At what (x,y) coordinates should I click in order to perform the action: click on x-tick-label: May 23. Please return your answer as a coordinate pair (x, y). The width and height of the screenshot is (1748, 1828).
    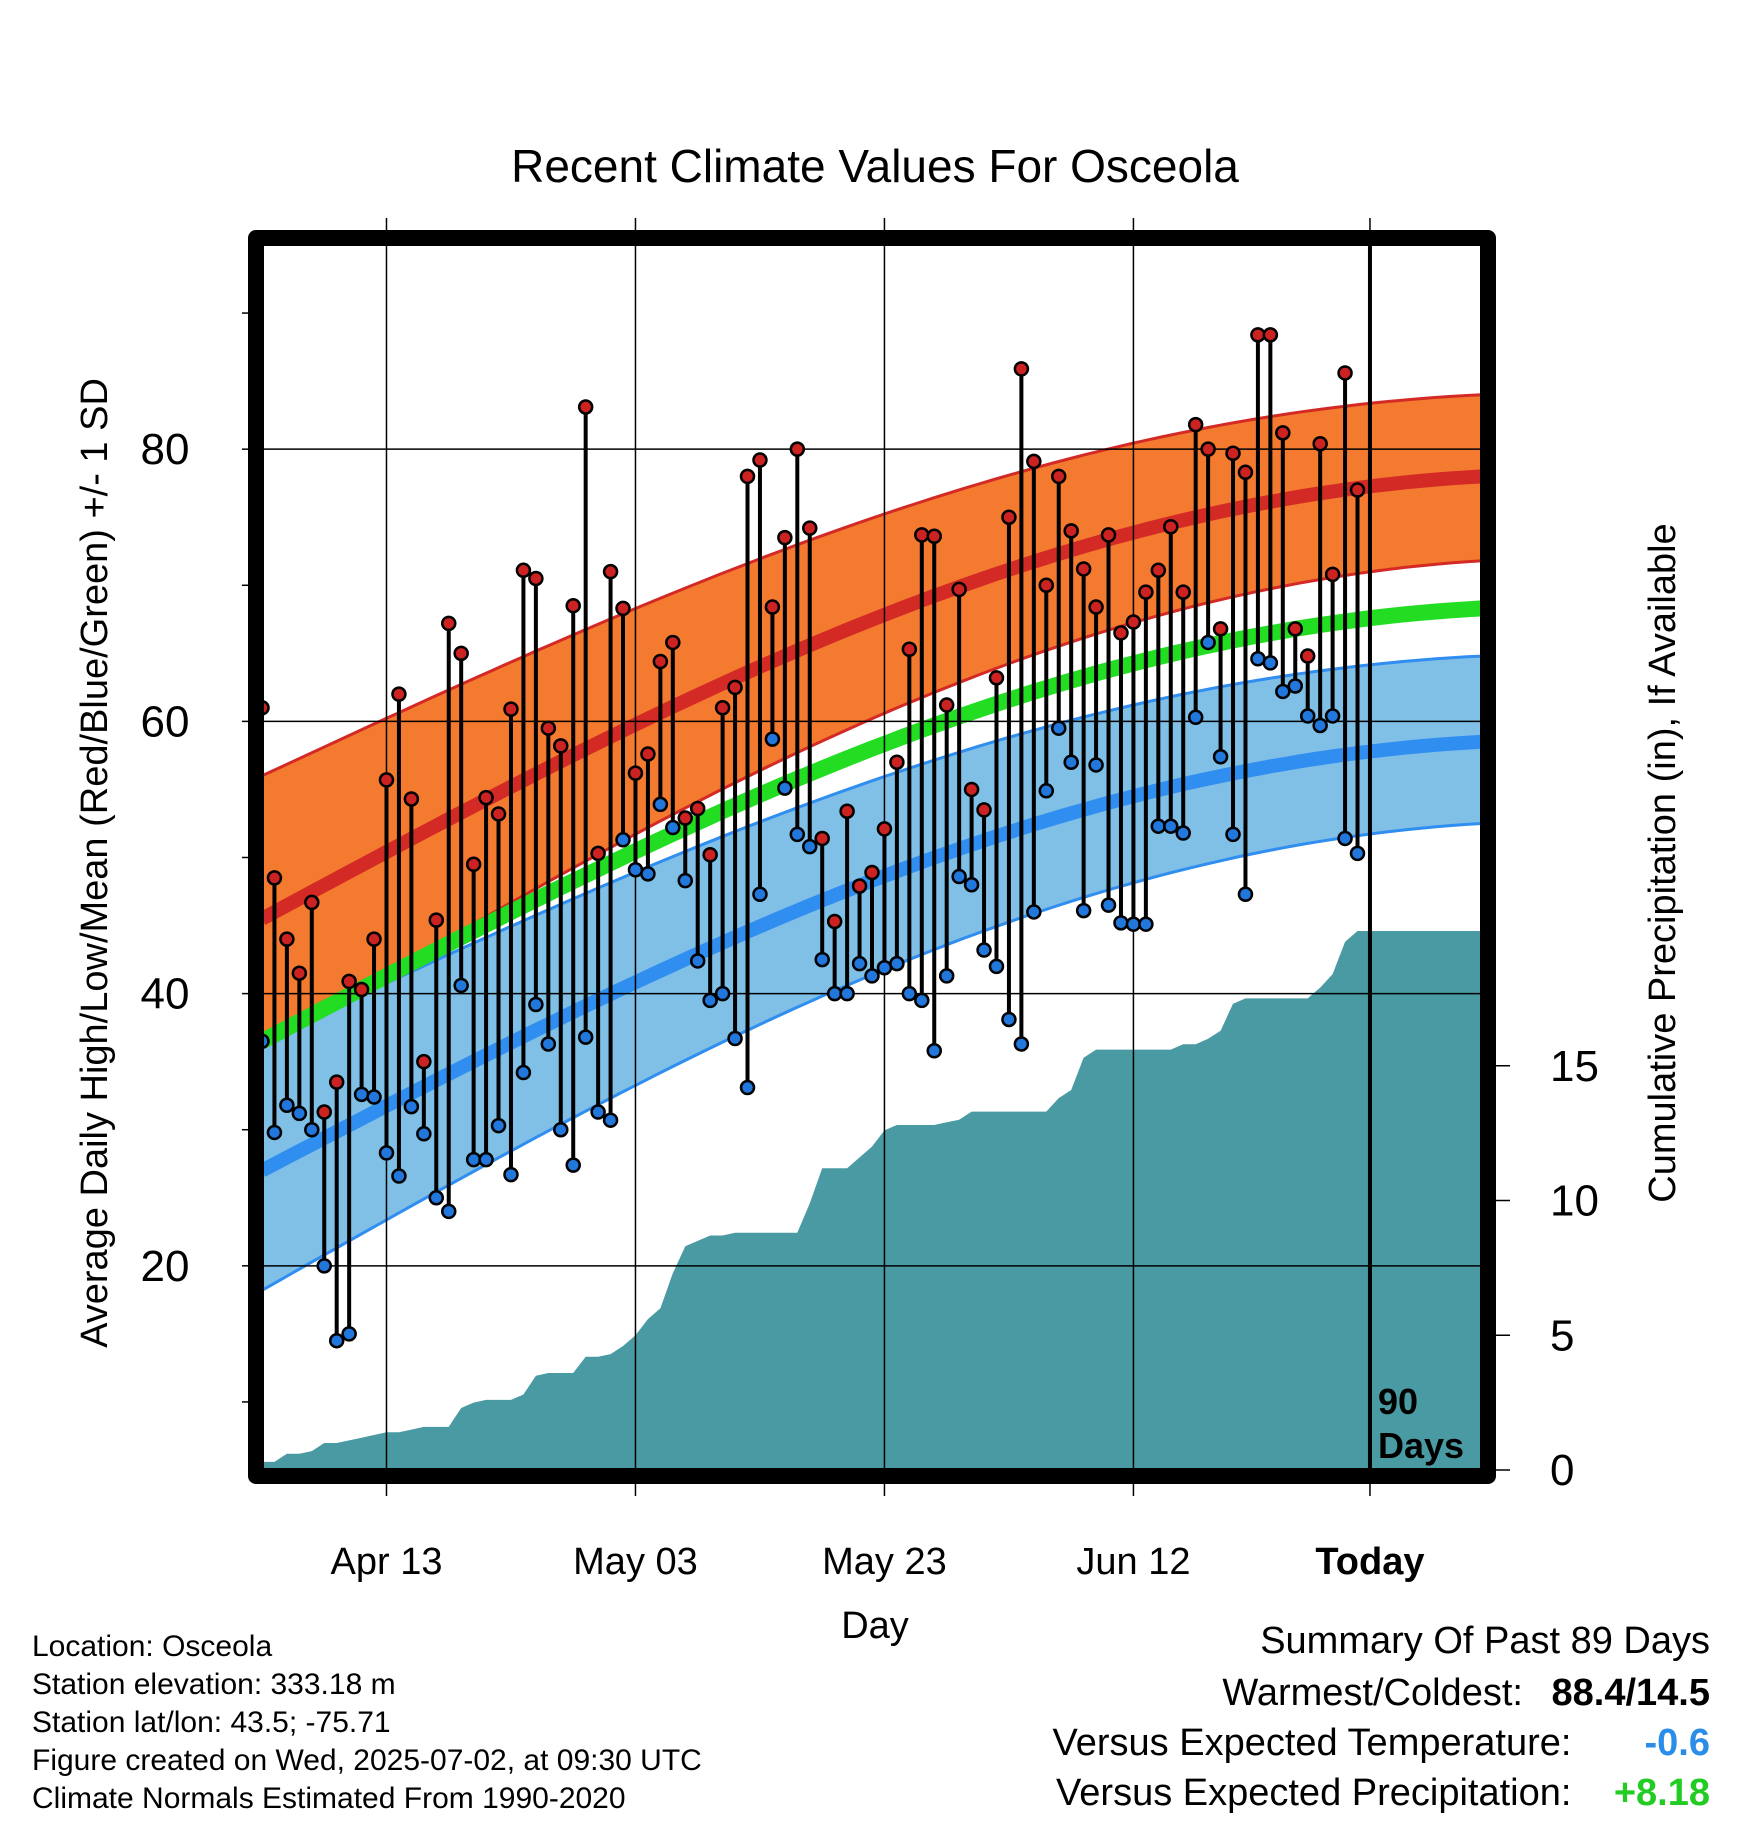
    Looking at the image, I should click on (884, 1562).